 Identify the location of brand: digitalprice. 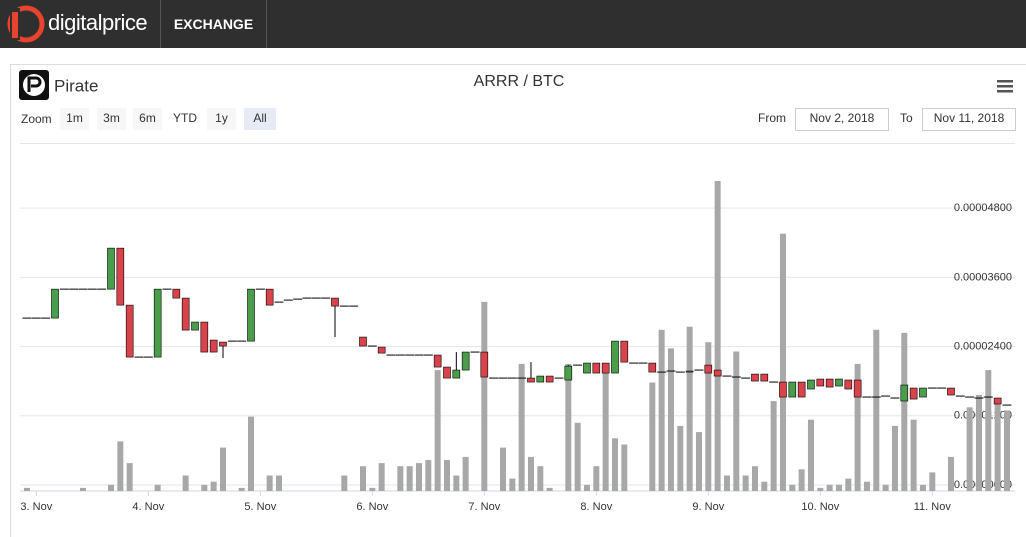
(98, 22).